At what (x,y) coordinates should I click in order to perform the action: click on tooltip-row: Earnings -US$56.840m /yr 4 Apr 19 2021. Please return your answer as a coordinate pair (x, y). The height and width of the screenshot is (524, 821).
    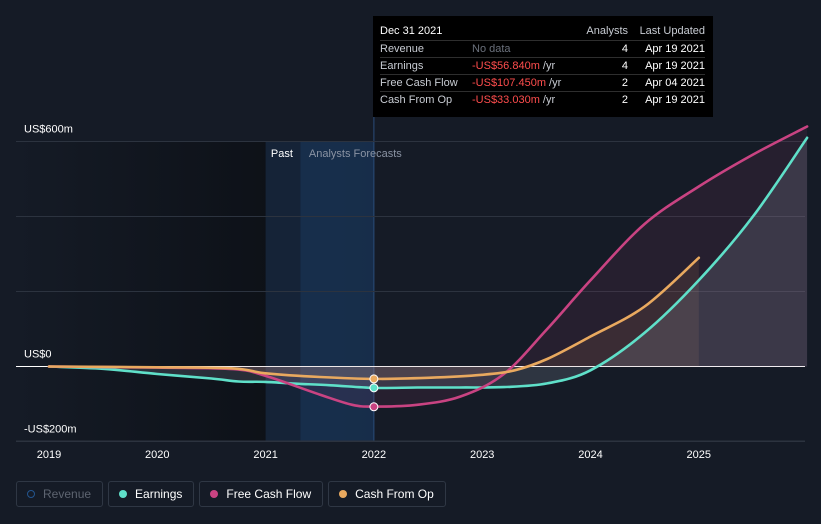
    Looking at the image, I should click on (542, 66).